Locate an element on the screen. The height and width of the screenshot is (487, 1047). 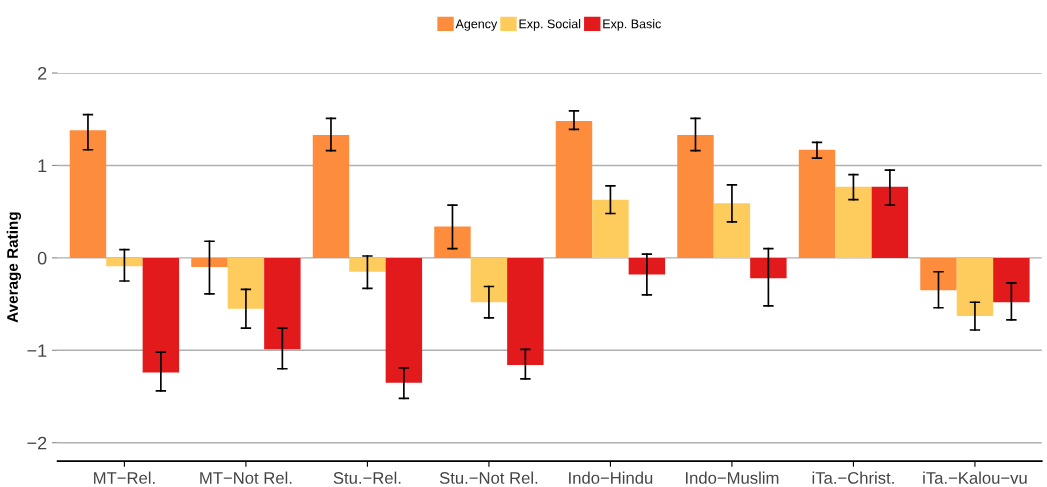
x-tick-label: Indo−Muslim is located at coordinates (732, 477).